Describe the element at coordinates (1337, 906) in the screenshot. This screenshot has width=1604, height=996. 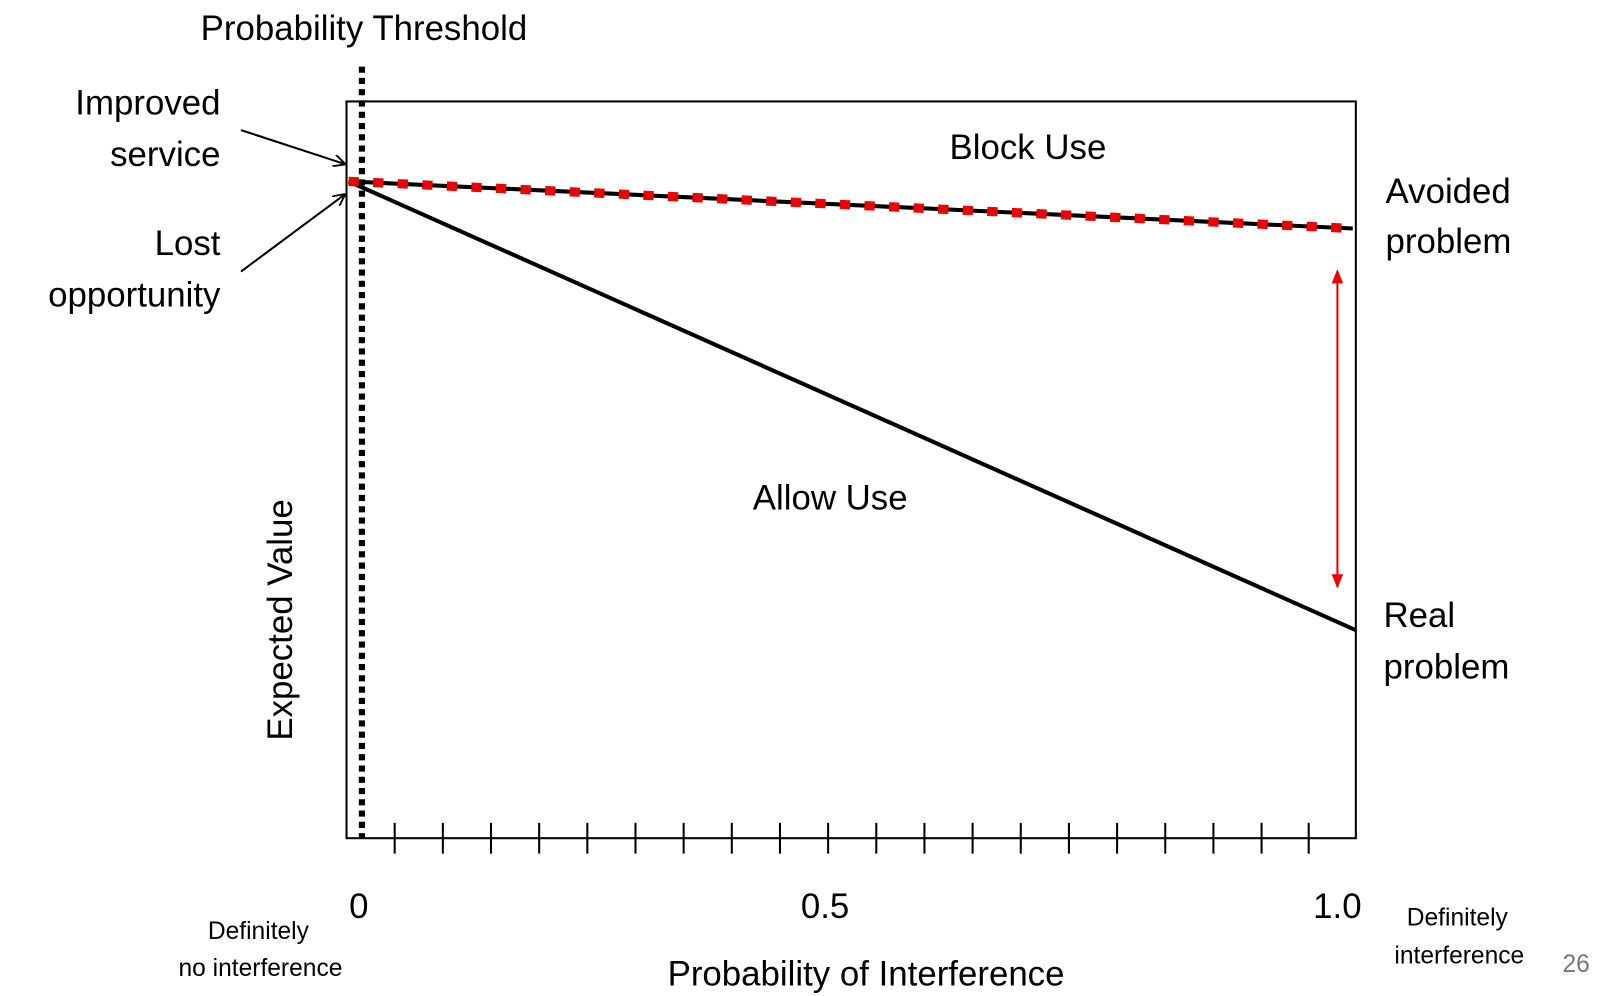
I see `x-tick-label: 1.0` at that location.